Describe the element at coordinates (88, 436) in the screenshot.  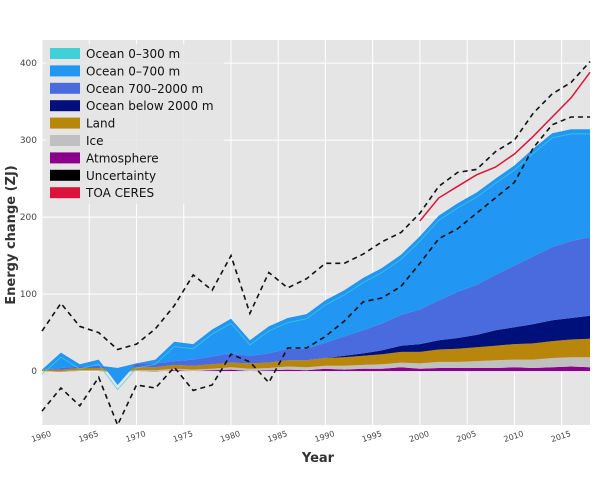
I see `x-tick-label: 1965` at that location.